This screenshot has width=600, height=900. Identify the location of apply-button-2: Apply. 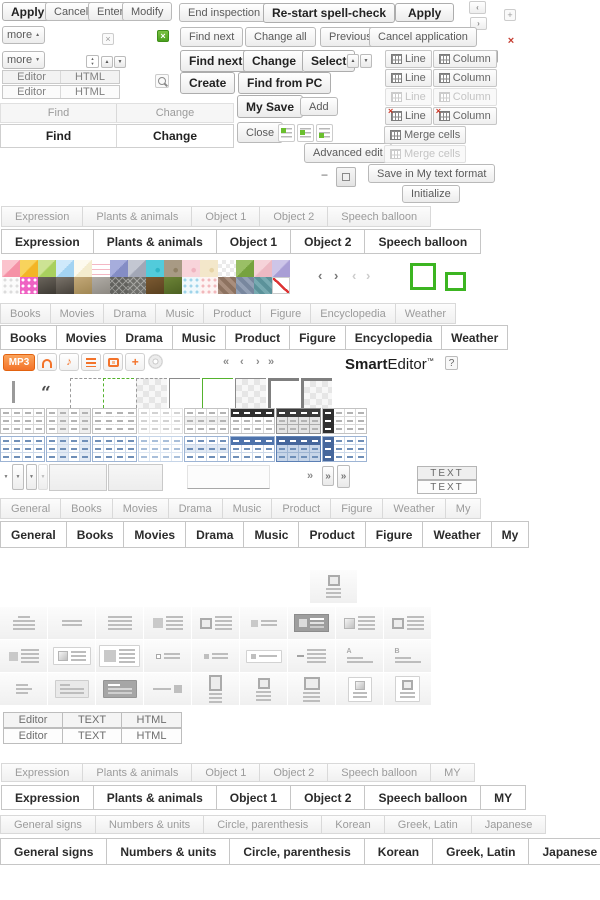
(425, 12).